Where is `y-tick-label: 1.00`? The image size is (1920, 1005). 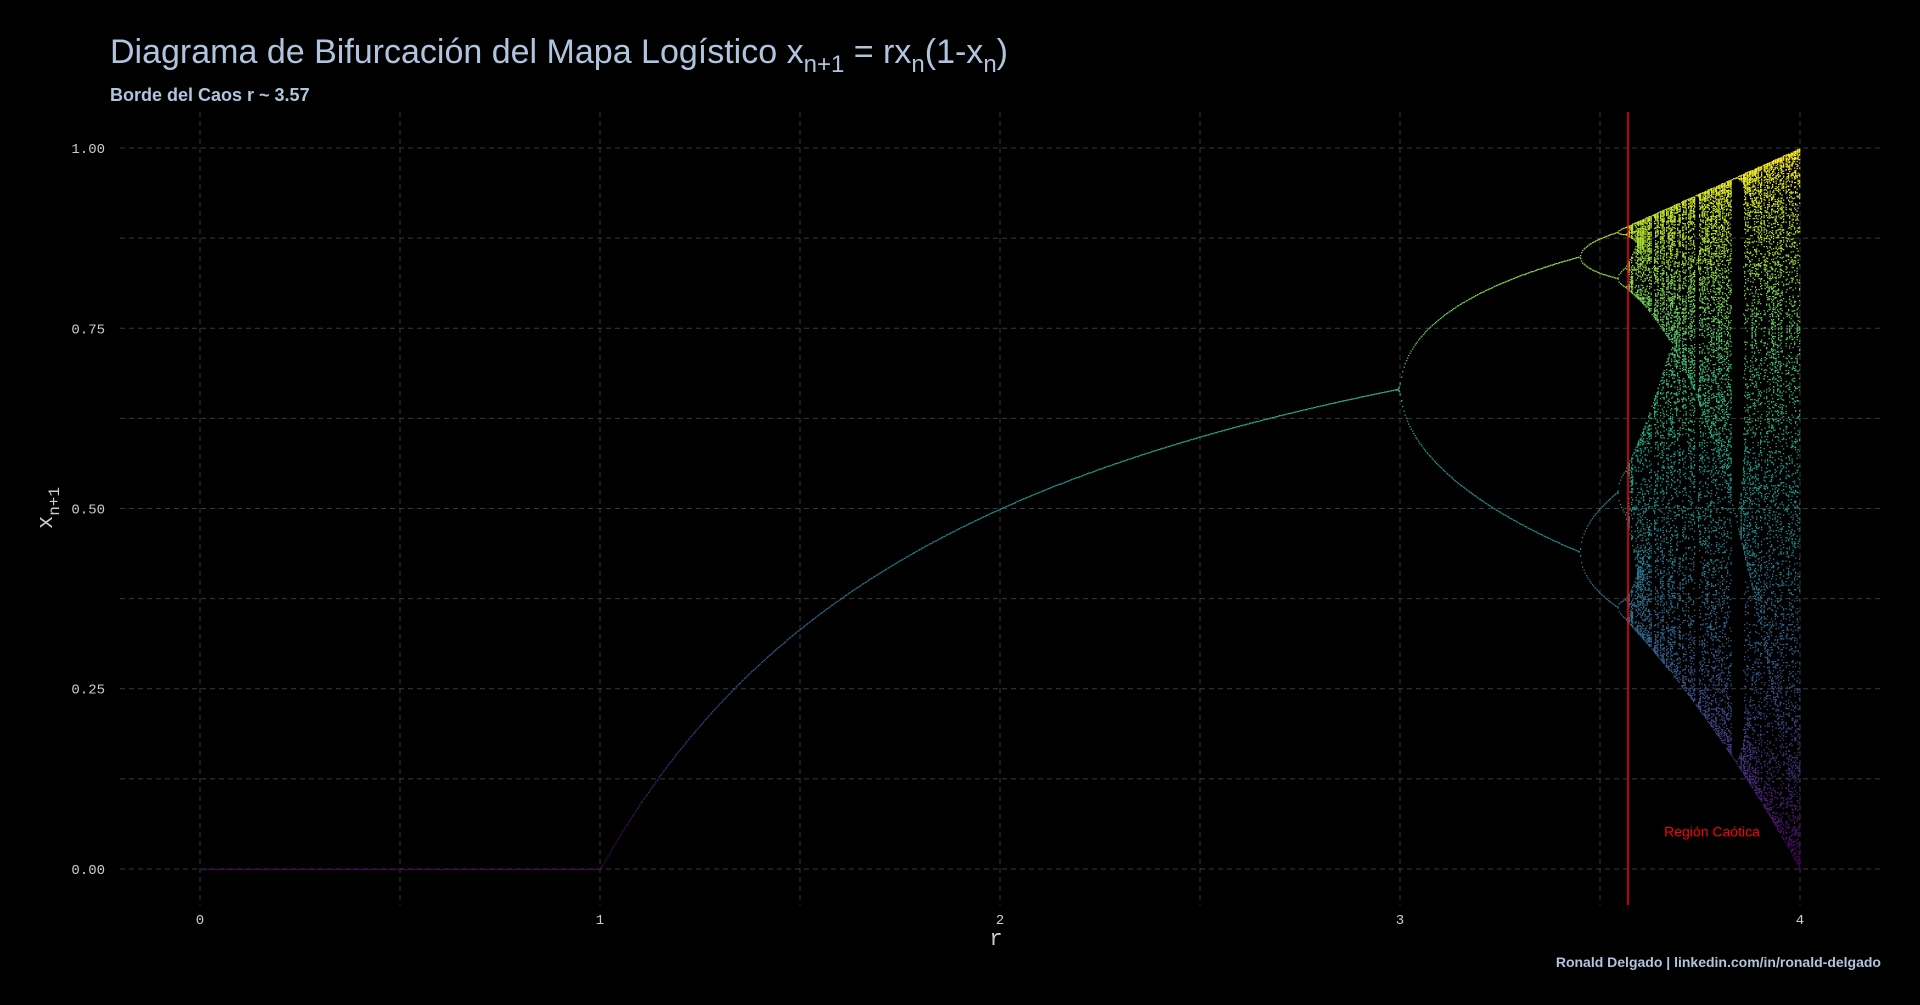
y-tick-label: 1.00 is located at coordinates (88, 150).